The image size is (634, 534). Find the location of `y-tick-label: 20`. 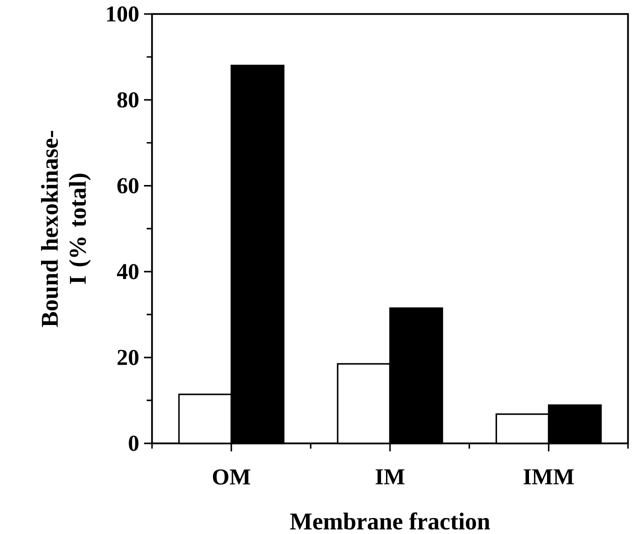

y-tick-label: 20 is located at coordinates (128, 358).